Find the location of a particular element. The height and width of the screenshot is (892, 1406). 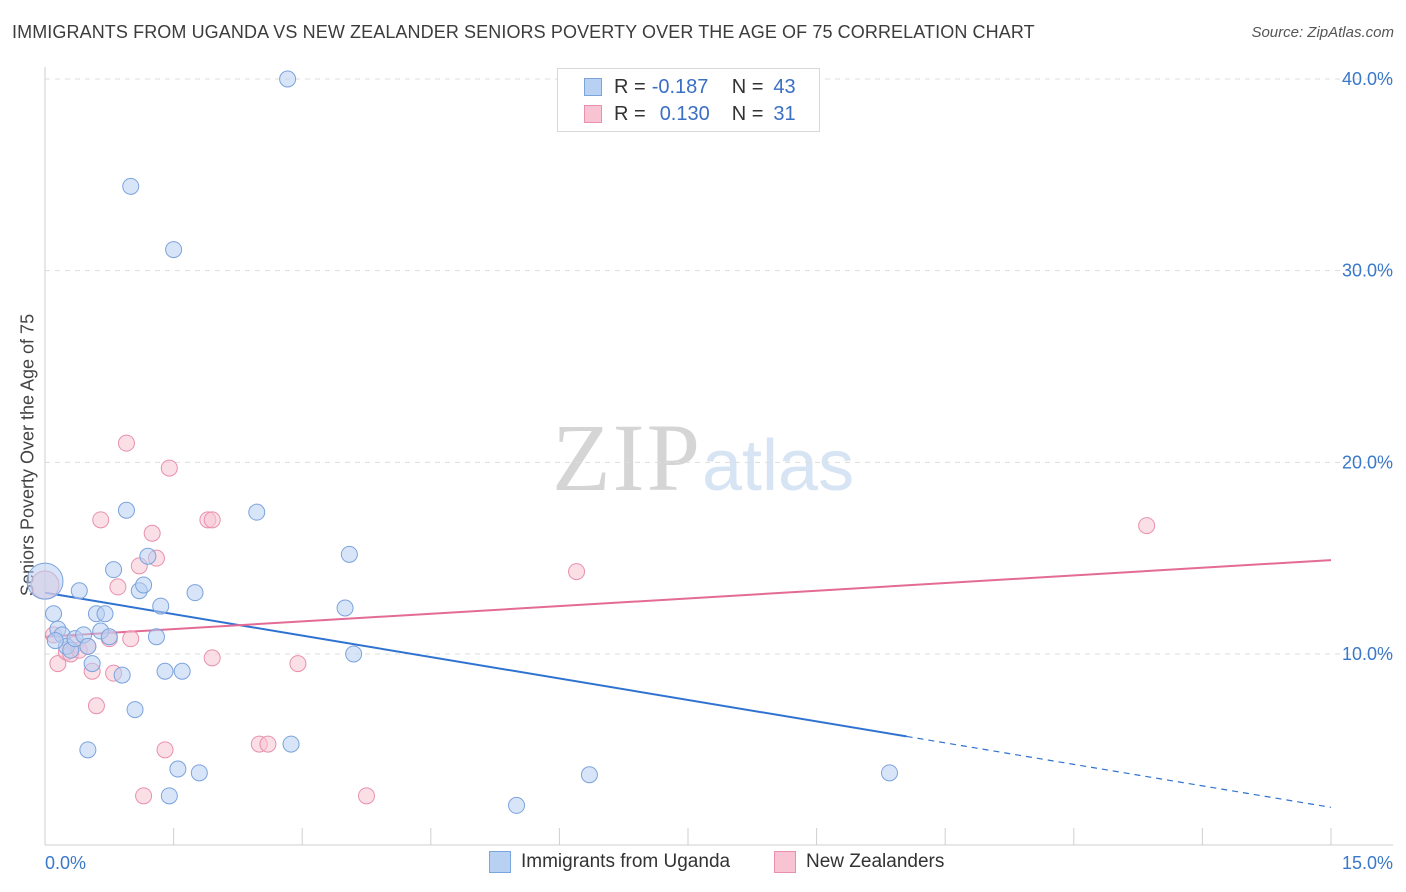

x-tick-label: 15.0% is located at coordinates (1367, 863).